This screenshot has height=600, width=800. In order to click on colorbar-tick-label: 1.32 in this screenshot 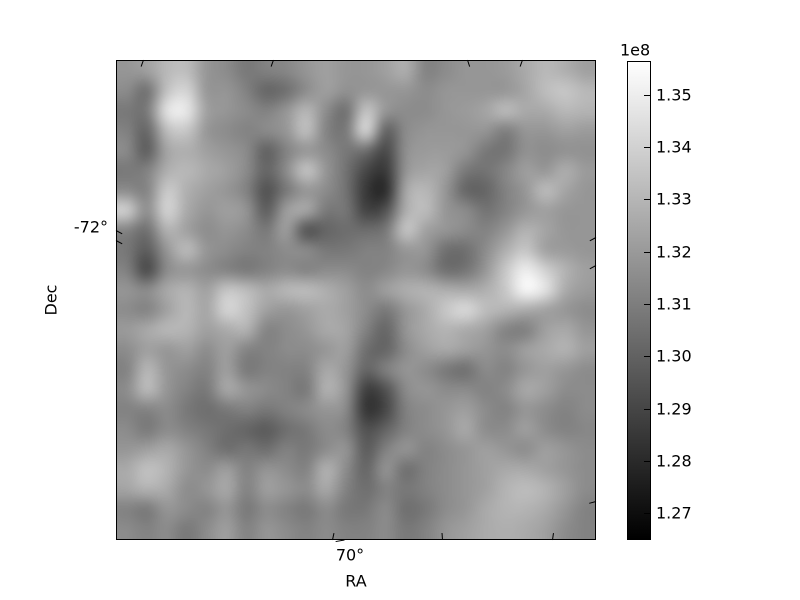, I will do `click(674, 252)`.